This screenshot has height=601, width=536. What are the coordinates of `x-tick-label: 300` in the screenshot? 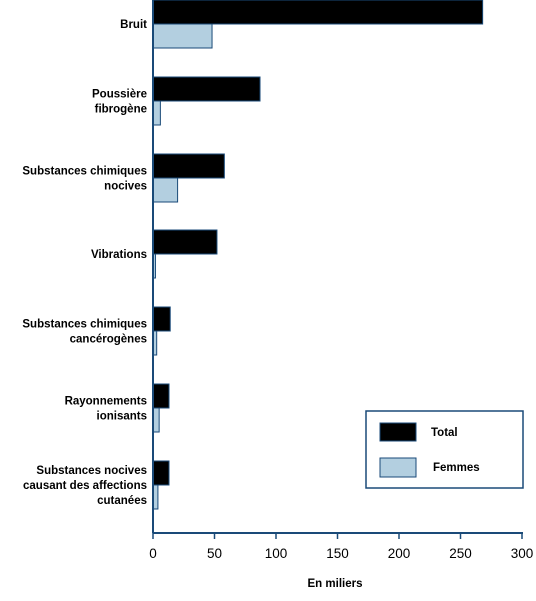 It's located at (522, 553).